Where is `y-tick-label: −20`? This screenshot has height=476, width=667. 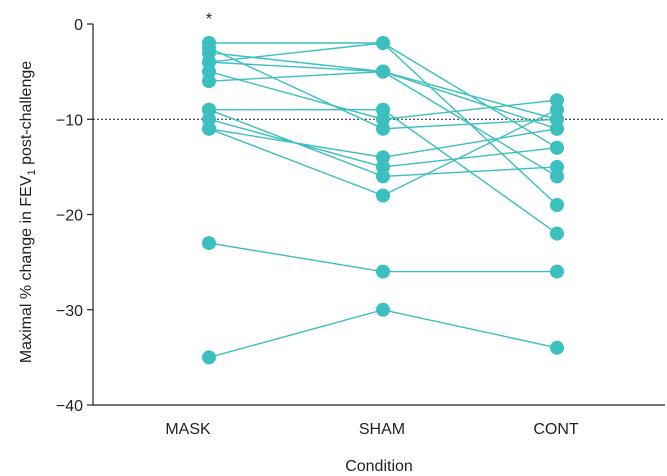
y-tick-label: −20 is located at coordinates (69, 216).